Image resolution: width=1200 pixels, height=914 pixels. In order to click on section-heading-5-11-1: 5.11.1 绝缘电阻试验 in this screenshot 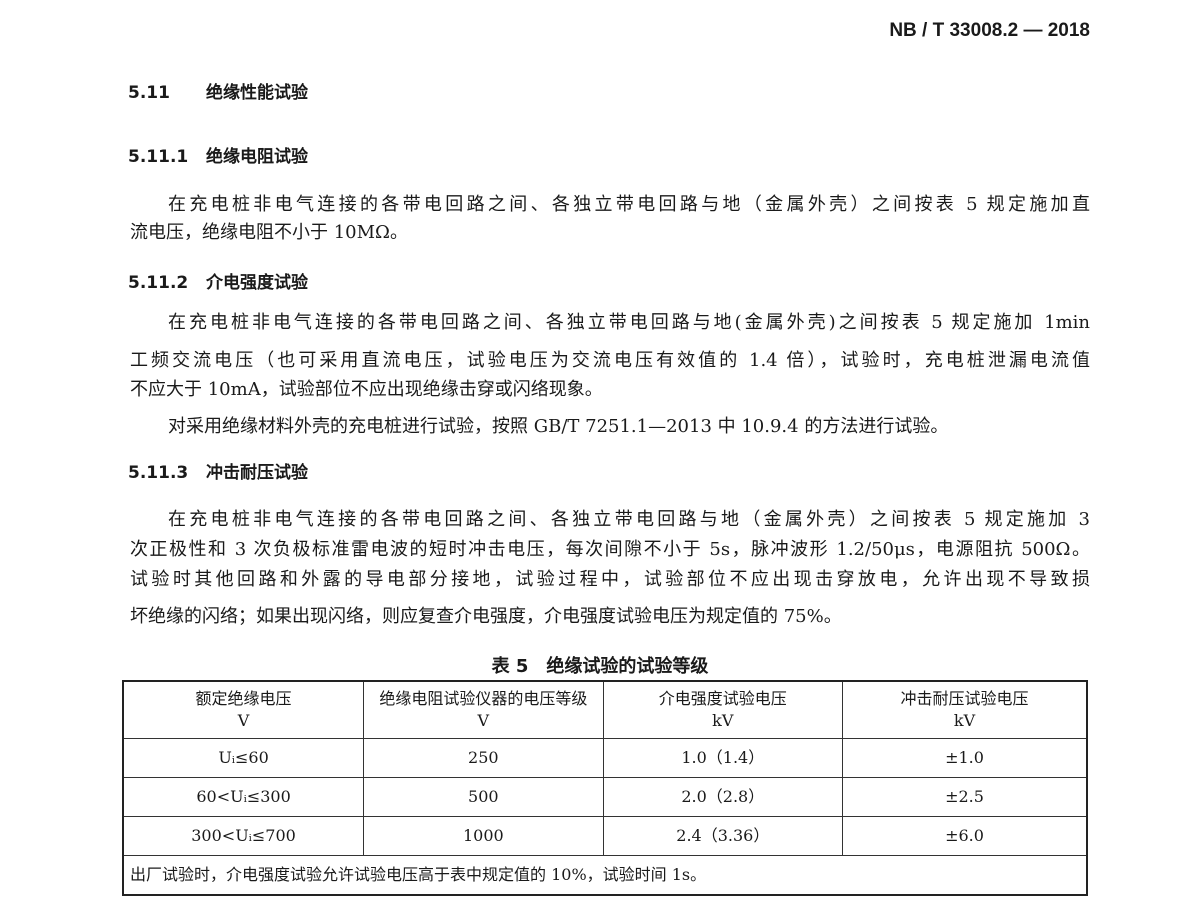, I will do `click(218, 154)`.